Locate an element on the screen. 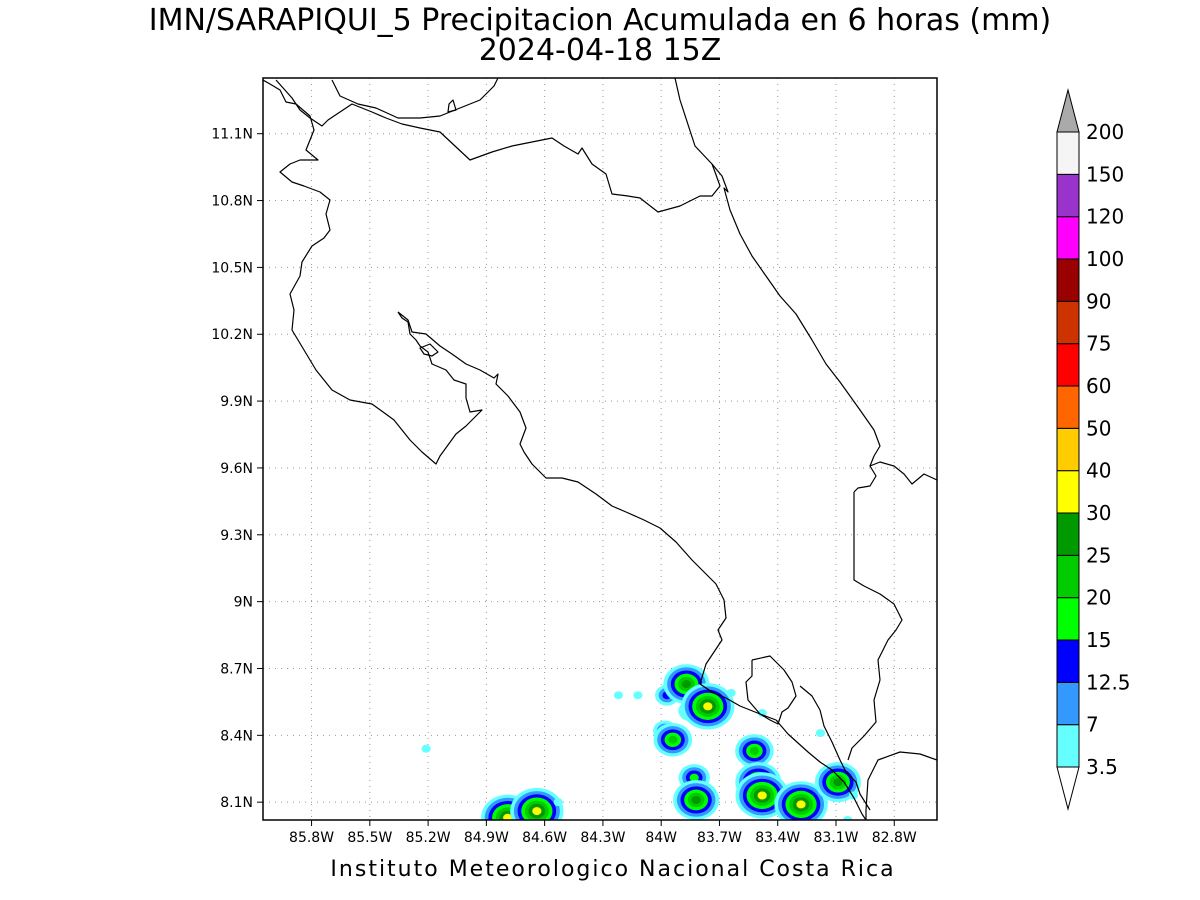 This screenshot has height=900, width=1200. legend-level-label: 7 is located at coordinates (1092, 725).